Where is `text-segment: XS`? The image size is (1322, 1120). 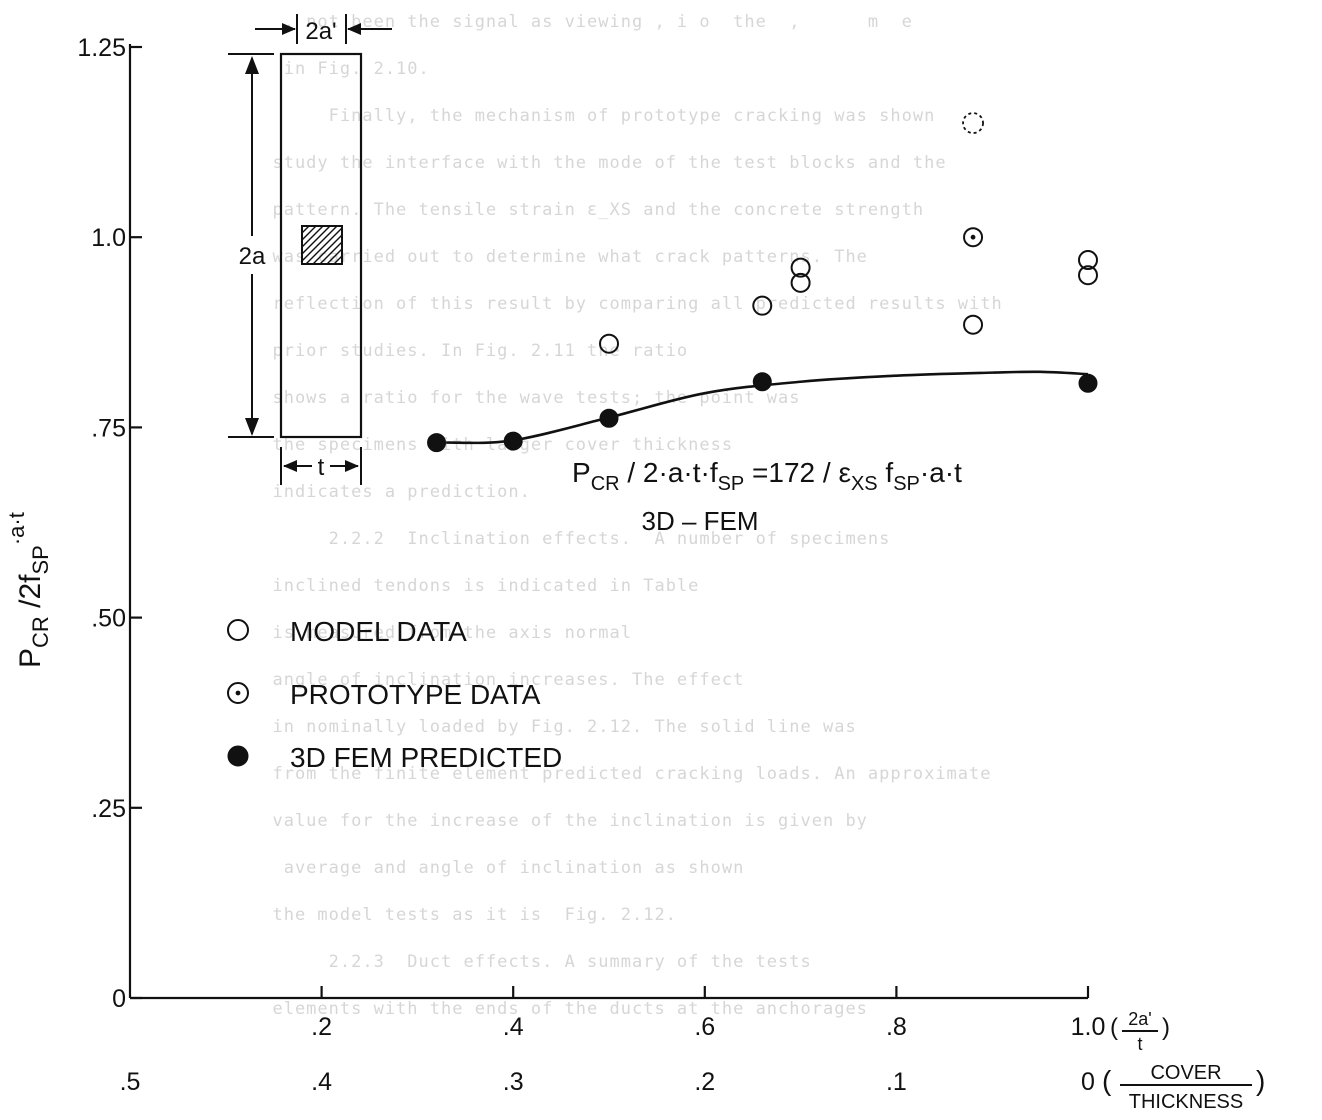
text-segment: XS is located at coordinates (864, 484).